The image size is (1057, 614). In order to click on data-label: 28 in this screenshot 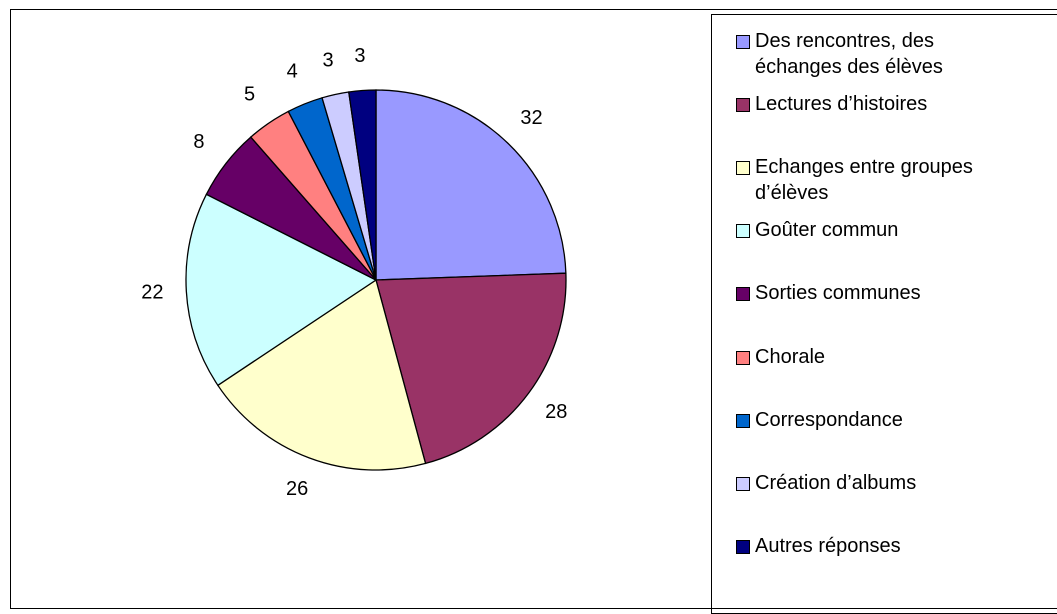, I will do `click(556, 412)`.